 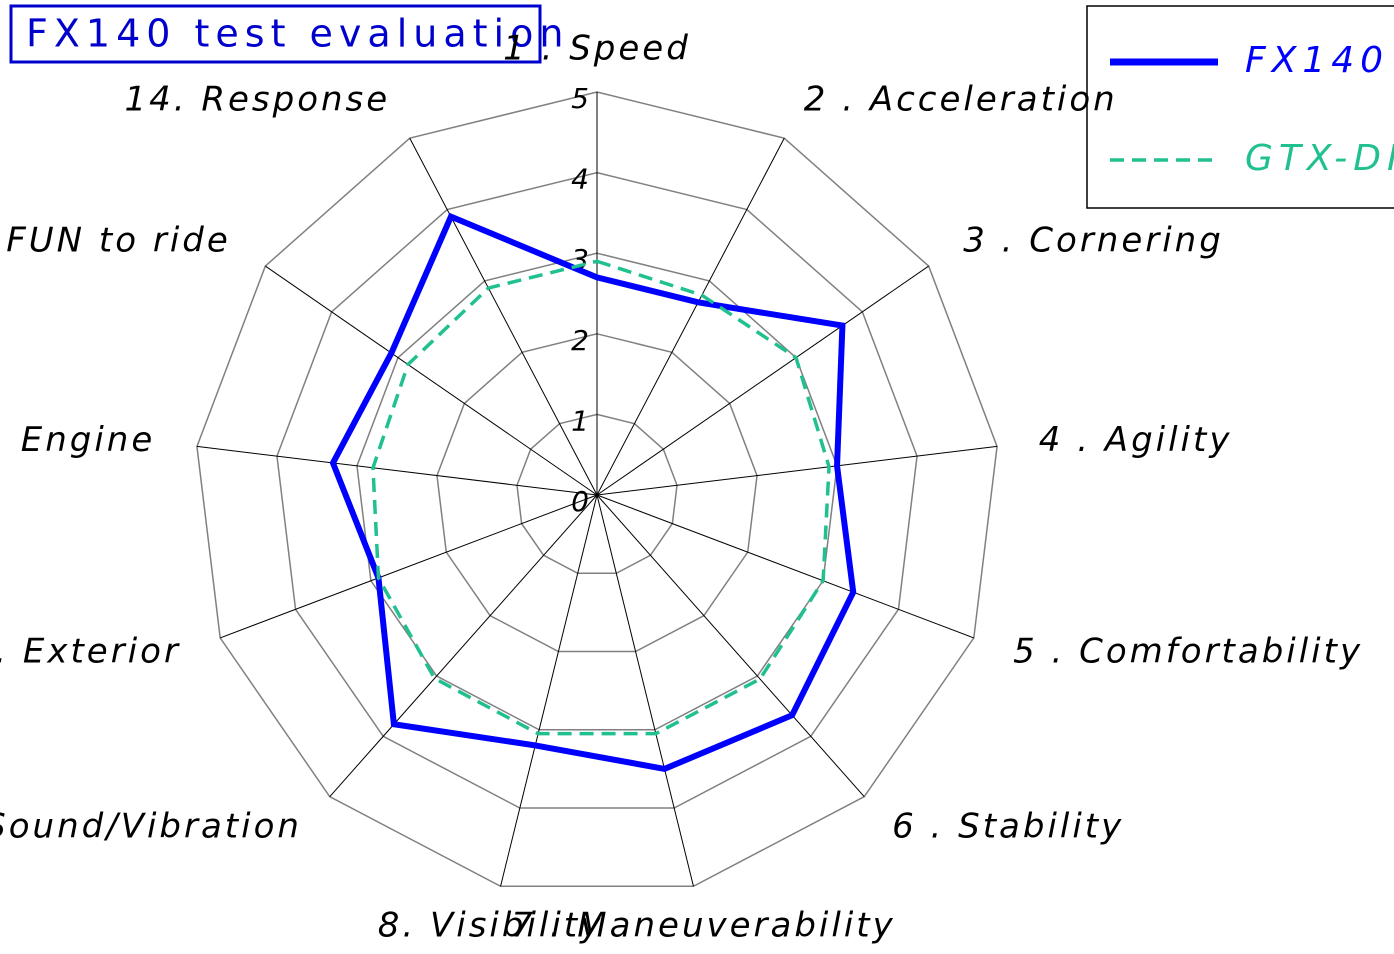 What do you see at coordinates (151, 827) in the screenshot?
I see `category-label: 9. Sound/Vibration` at bounding box center [151, 827].